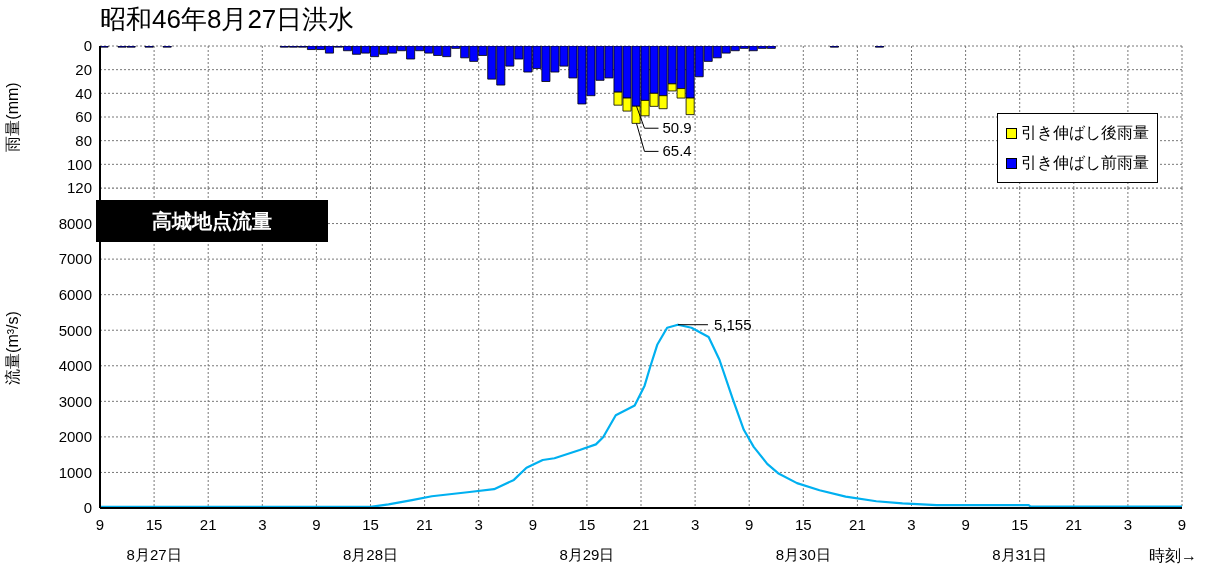 The height and width of the screenshot is (571, 1205). Describe the element at coordinates (587, 539) in the screenshot. I see `x-tick-label: 15 8月29日` at that location.